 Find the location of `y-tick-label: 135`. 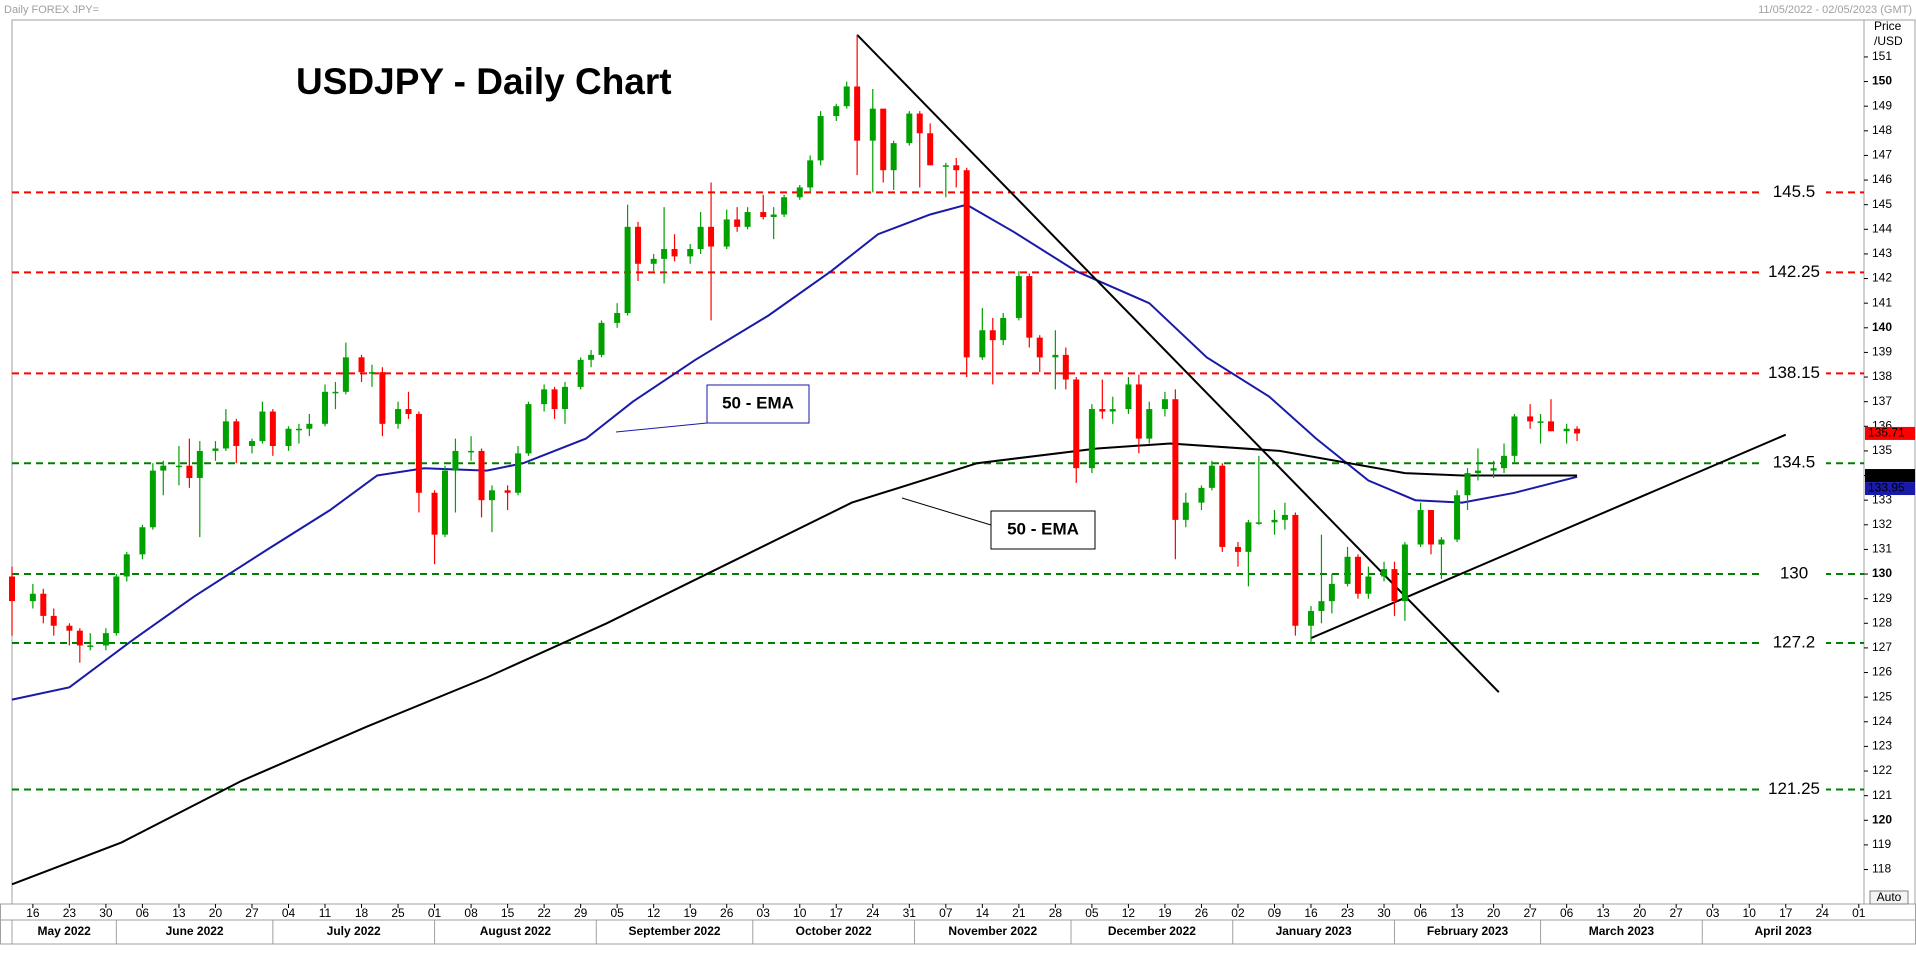

y-tick-label: 135 is located at coordinates (1882, 450).